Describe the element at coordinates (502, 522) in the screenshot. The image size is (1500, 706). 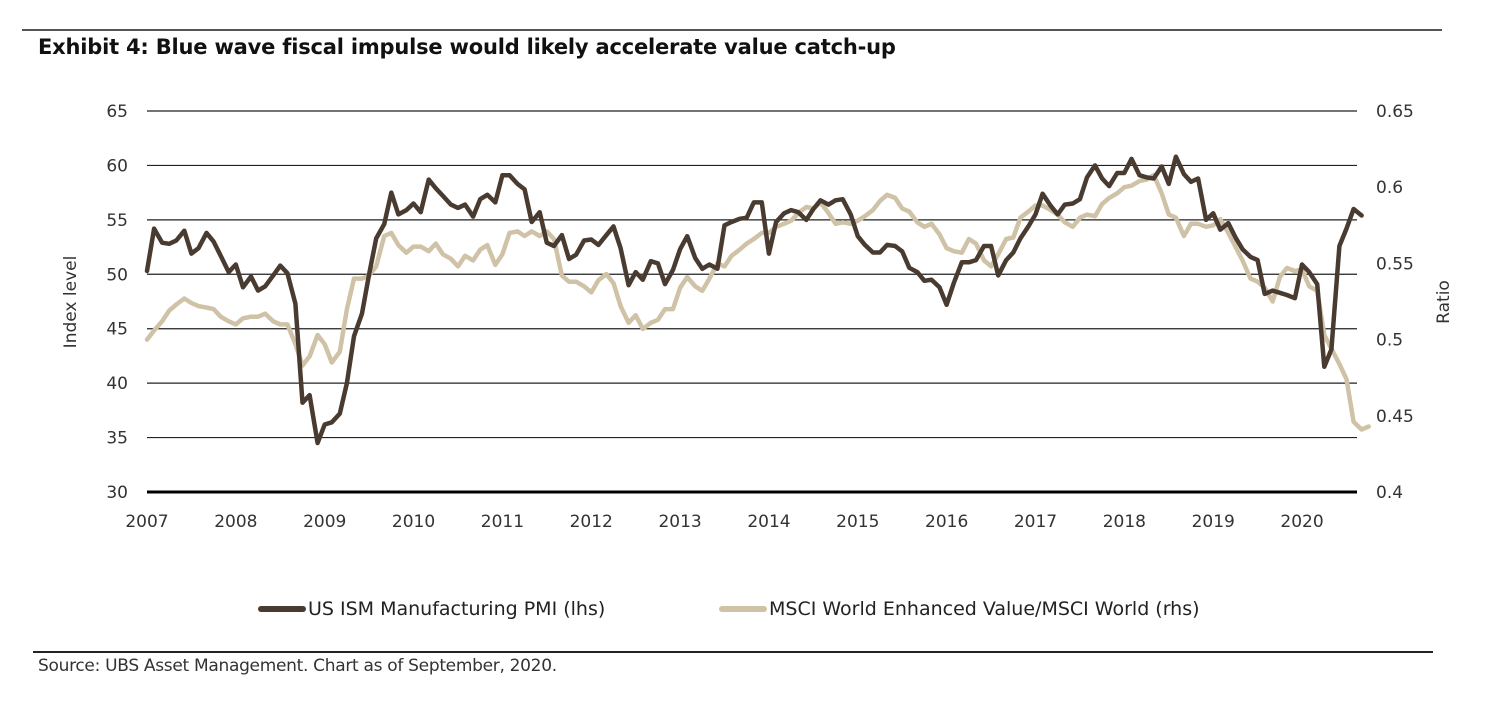
I see `x-tick-label: 2011` at that location.